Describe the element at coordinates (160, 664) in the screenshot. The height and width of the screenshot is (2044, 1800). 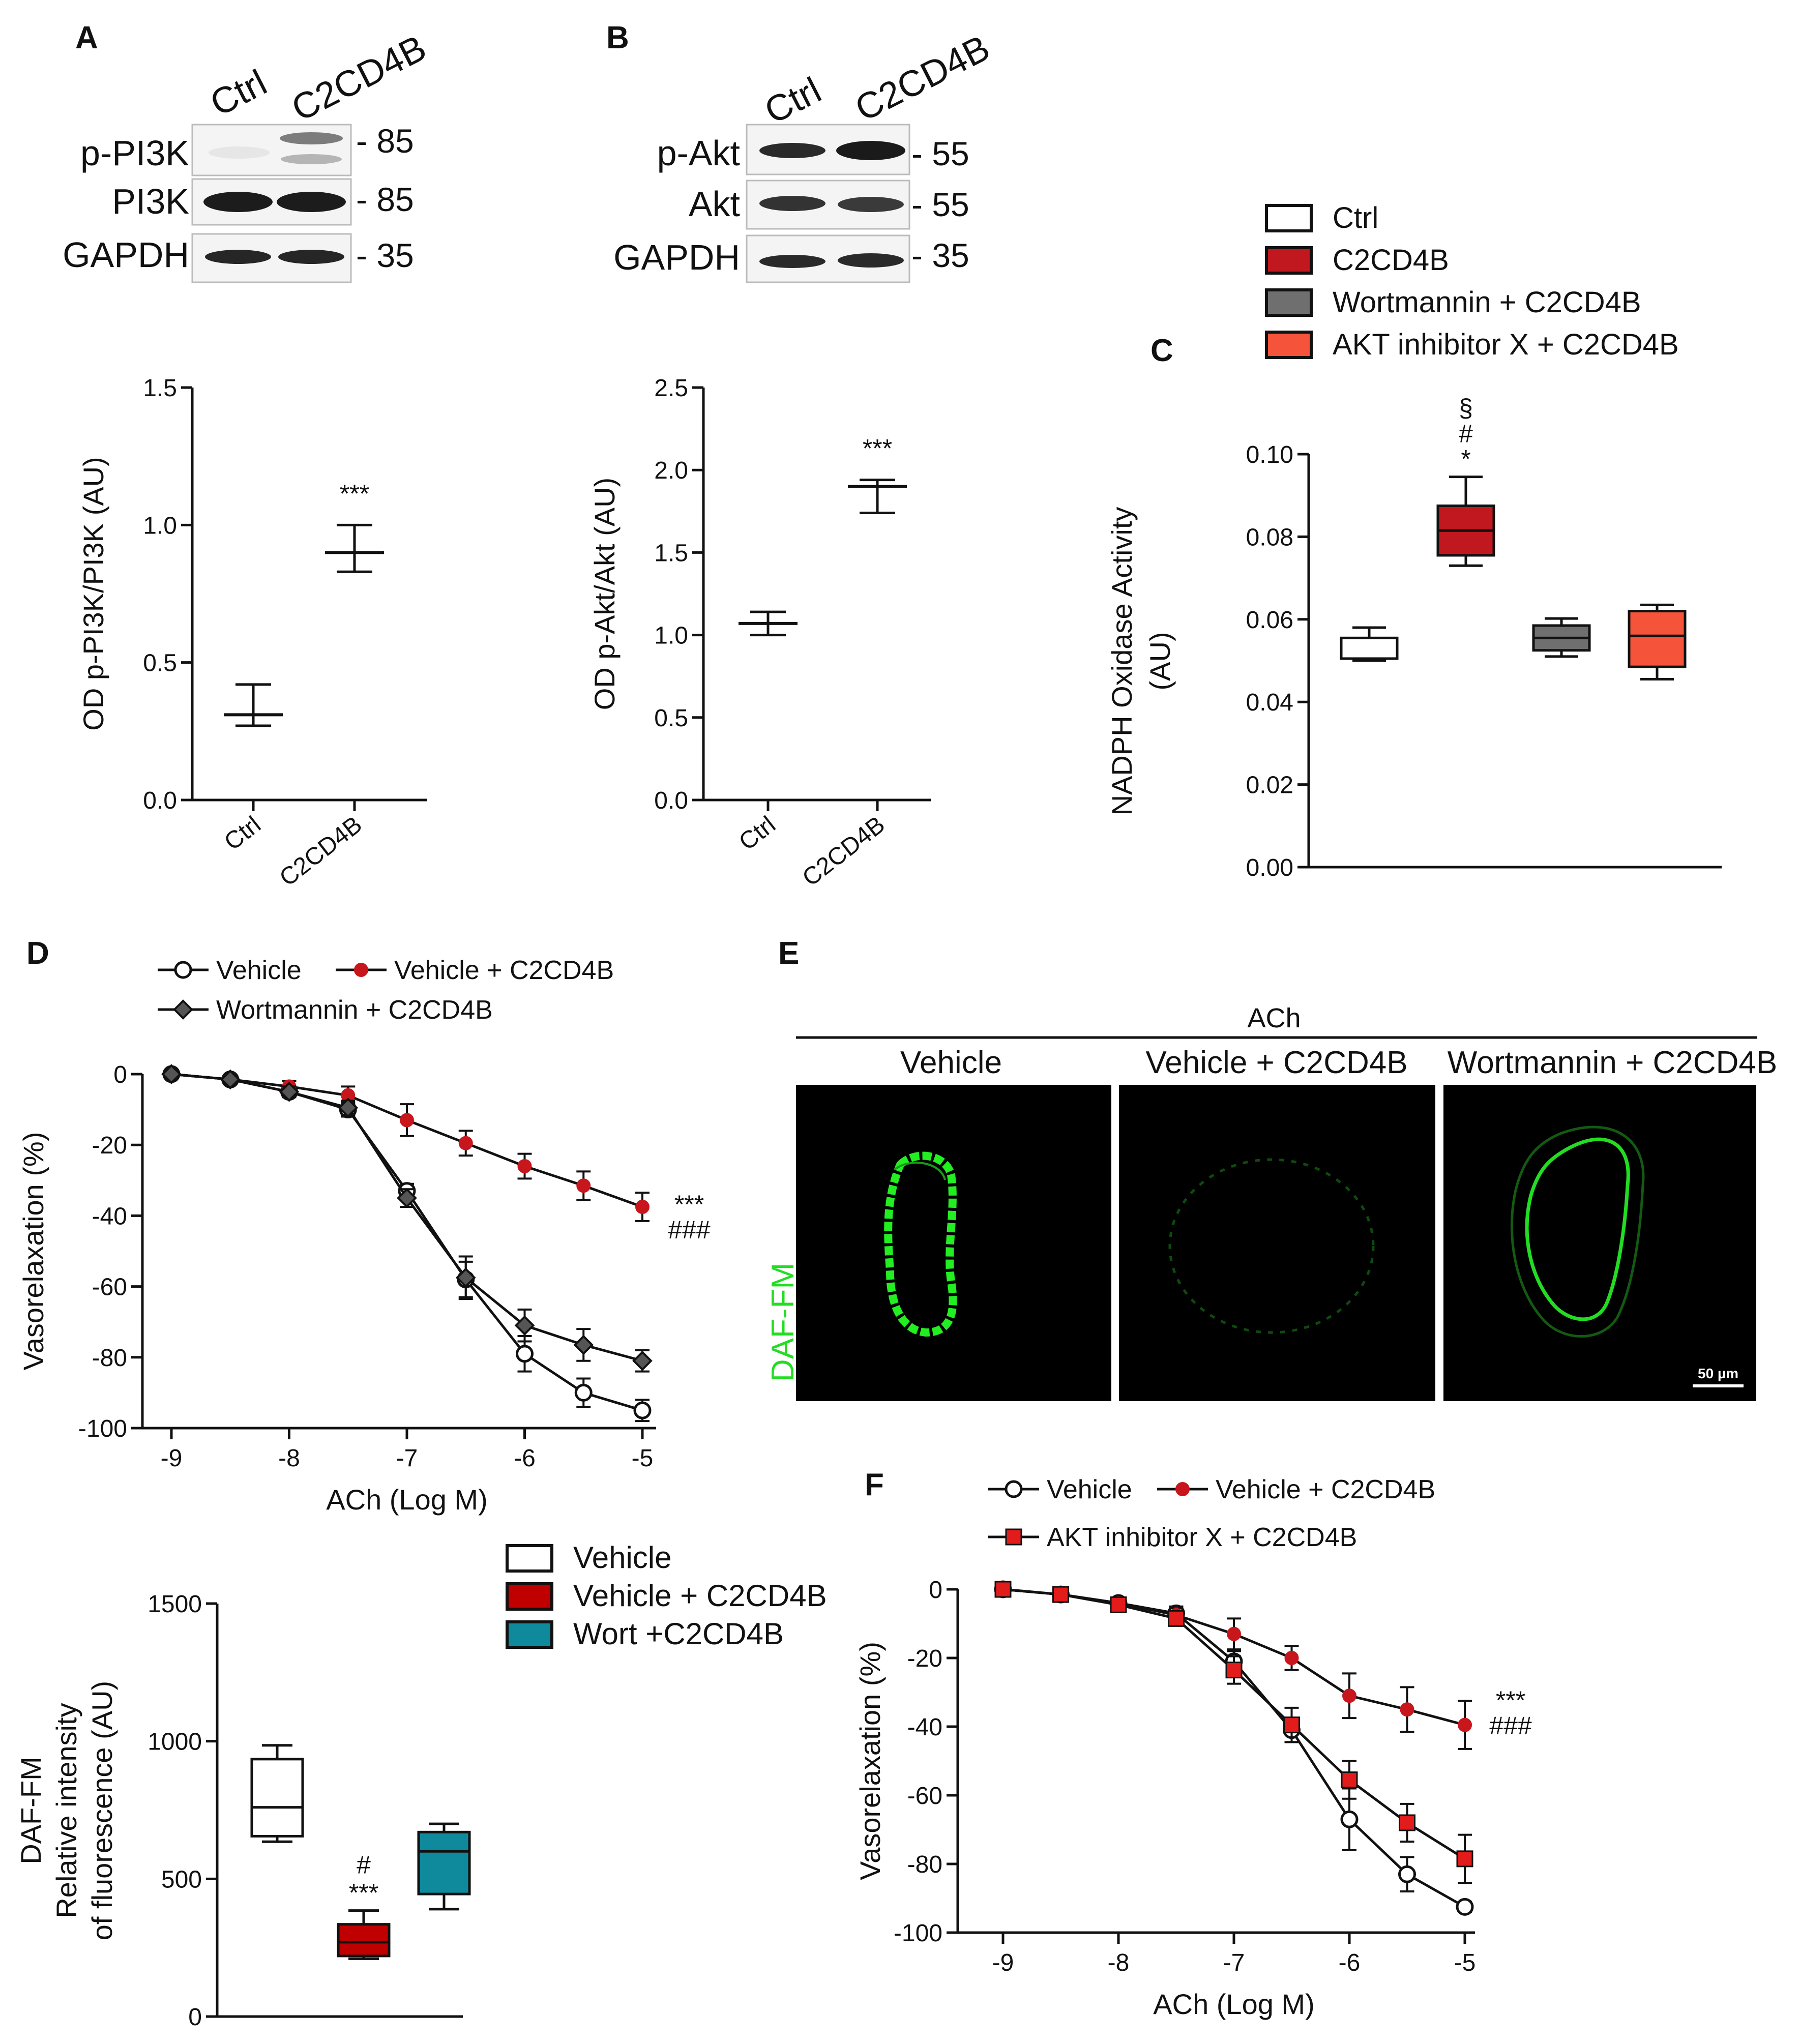
I see `chart-a-y-tick-label: 0.5` at that location.